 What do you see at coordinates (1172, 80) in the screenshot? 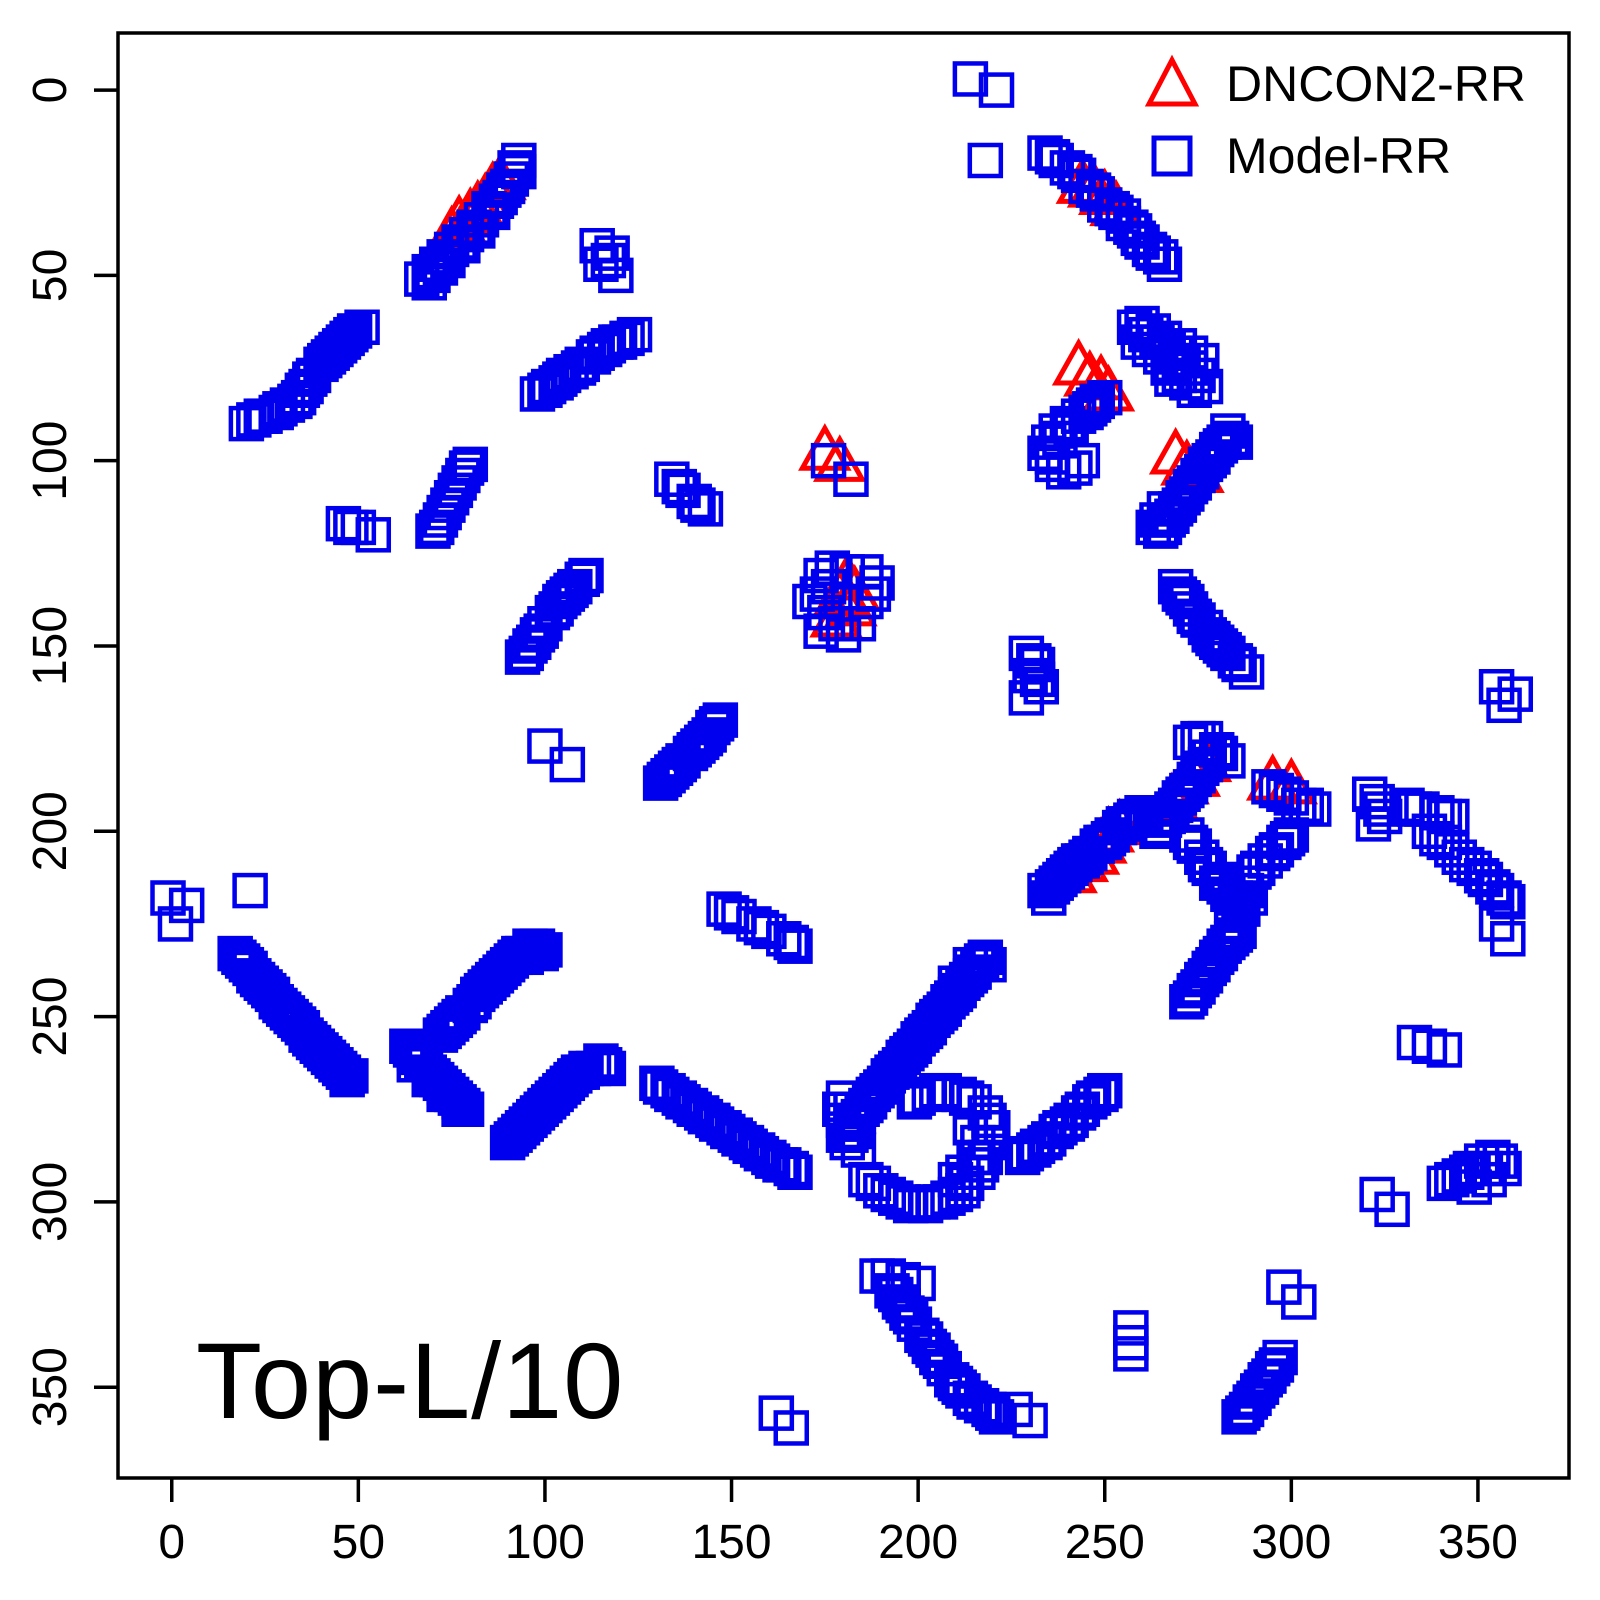
I see `triangle-marker-icon` at bounding box center [1172, 80].